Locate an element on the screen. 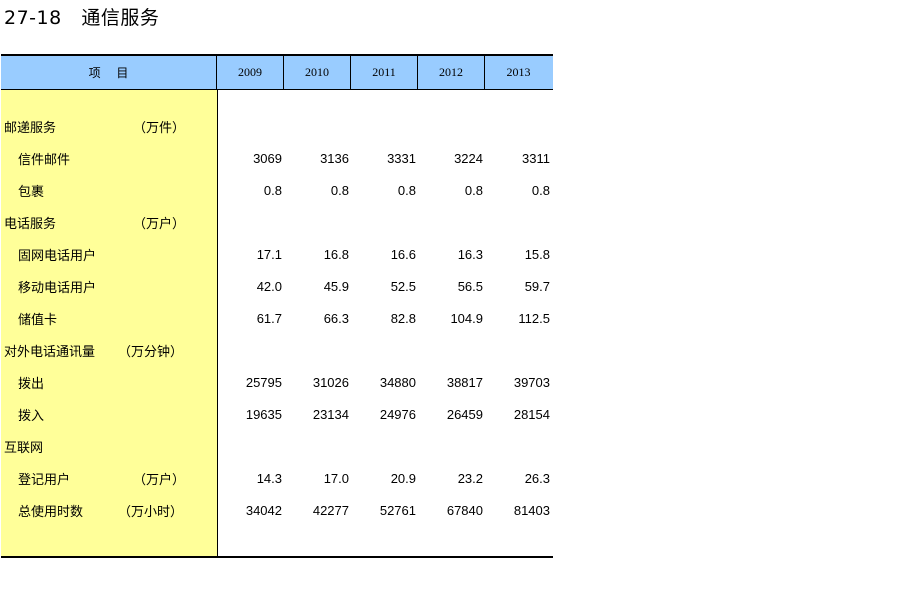  header-year: 2013 is located at coordinates (518, 72).